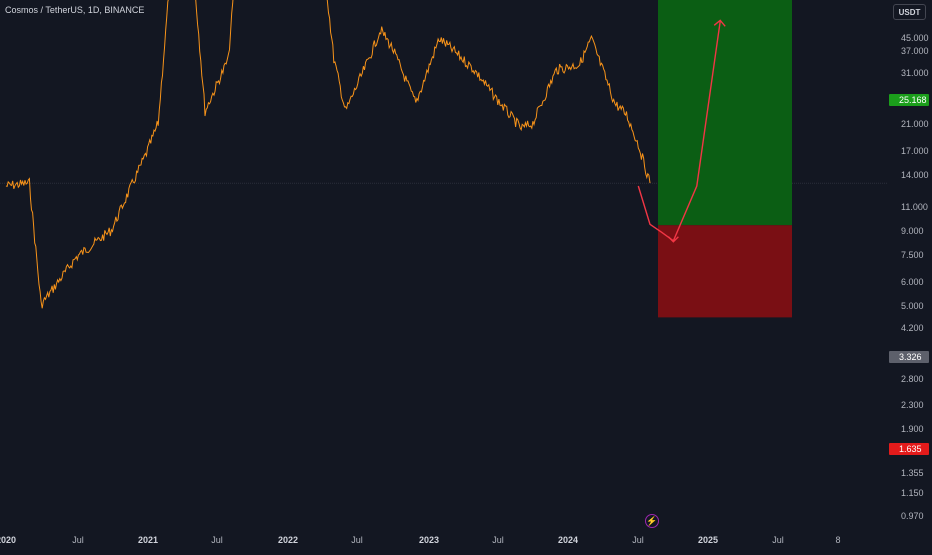 The height and width of the screenshot is (555, 932). I want to click on price-tick-label: 11.000, so click(914, 207).